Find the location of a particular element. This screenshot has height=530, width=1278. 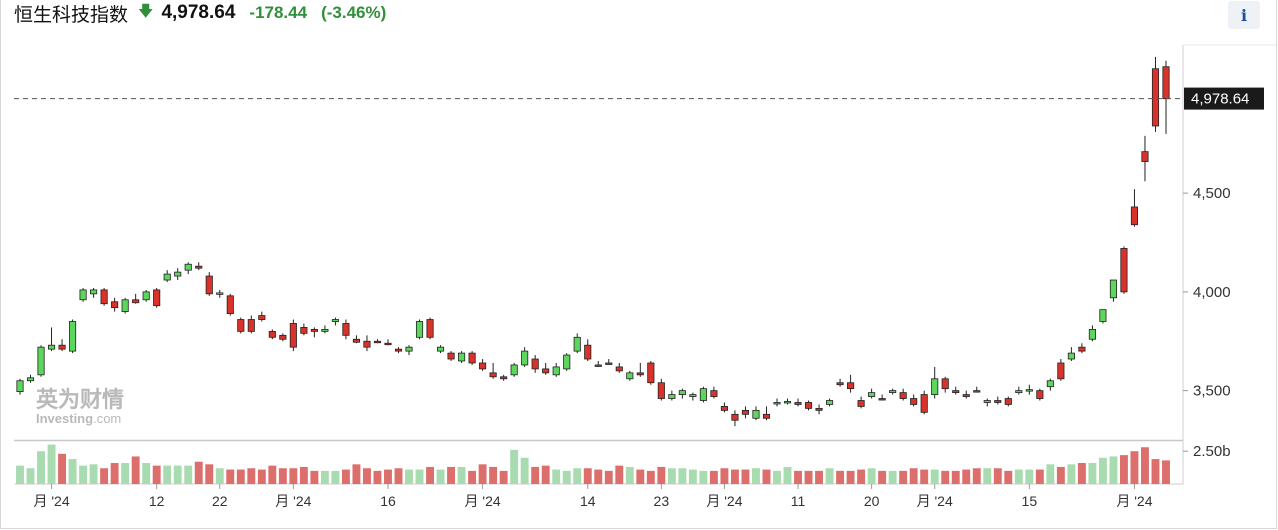

price-change-percent: (-3.46%) is located at coordinates (354, 12).